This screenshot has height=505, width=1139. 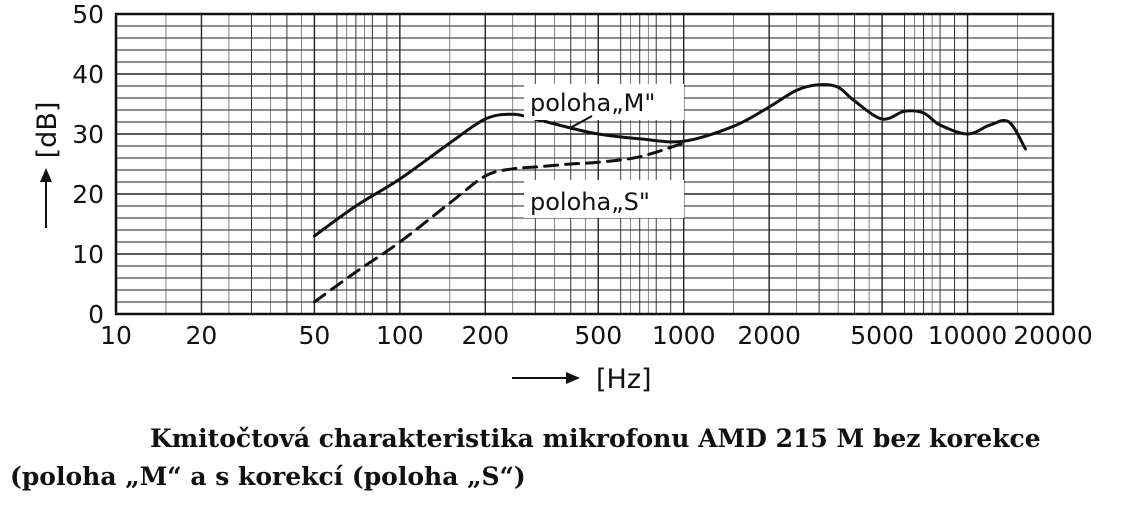 I want to click on y-tick-label: 0, so click(x=96, y=314).